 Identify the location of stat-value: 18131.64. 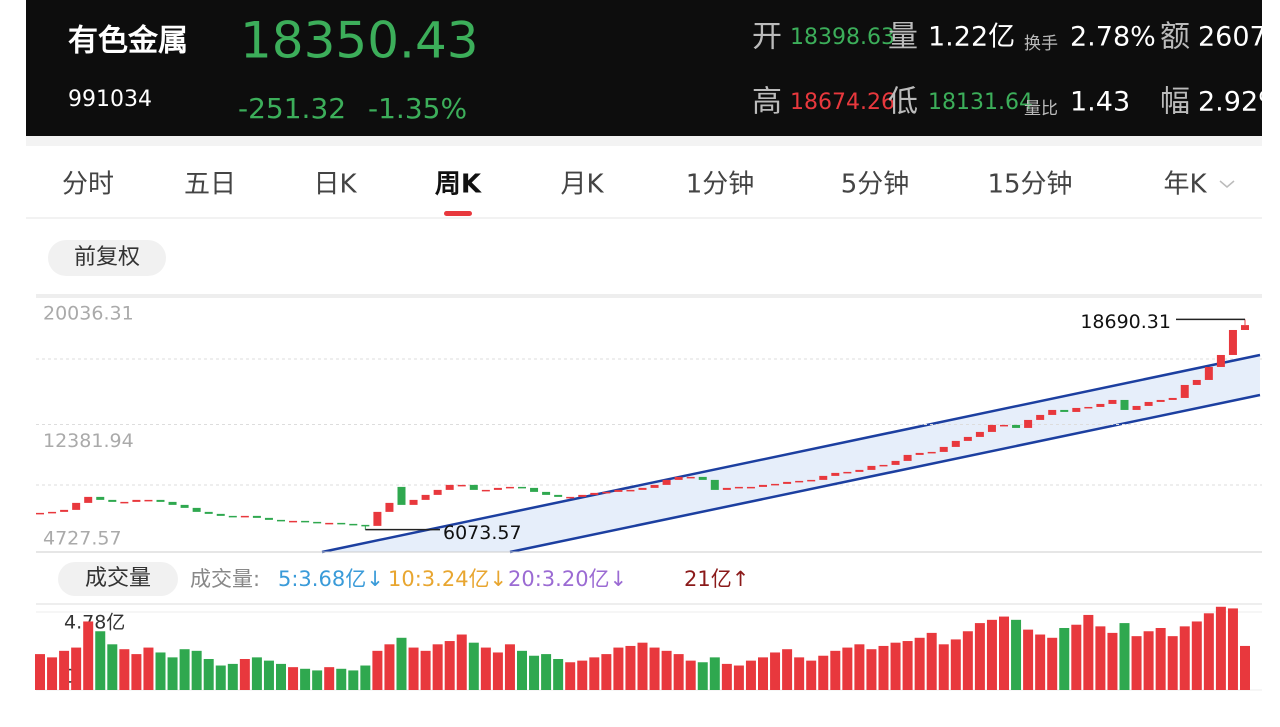
(980, 102).